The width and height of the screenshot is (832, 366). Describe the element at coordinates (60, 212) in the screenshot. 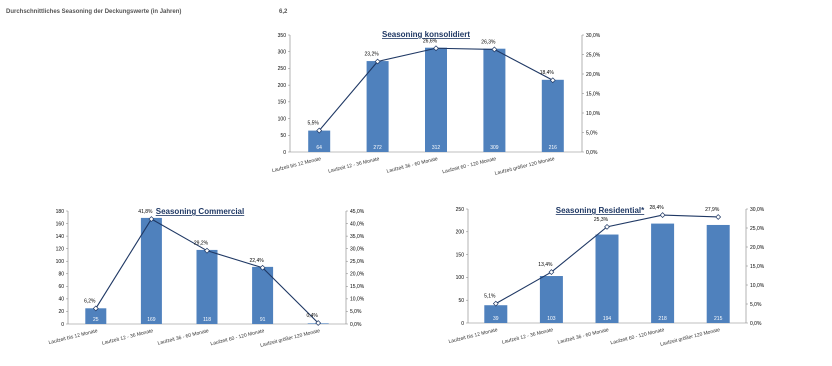

I see `left-tick-label: 180` at that location.